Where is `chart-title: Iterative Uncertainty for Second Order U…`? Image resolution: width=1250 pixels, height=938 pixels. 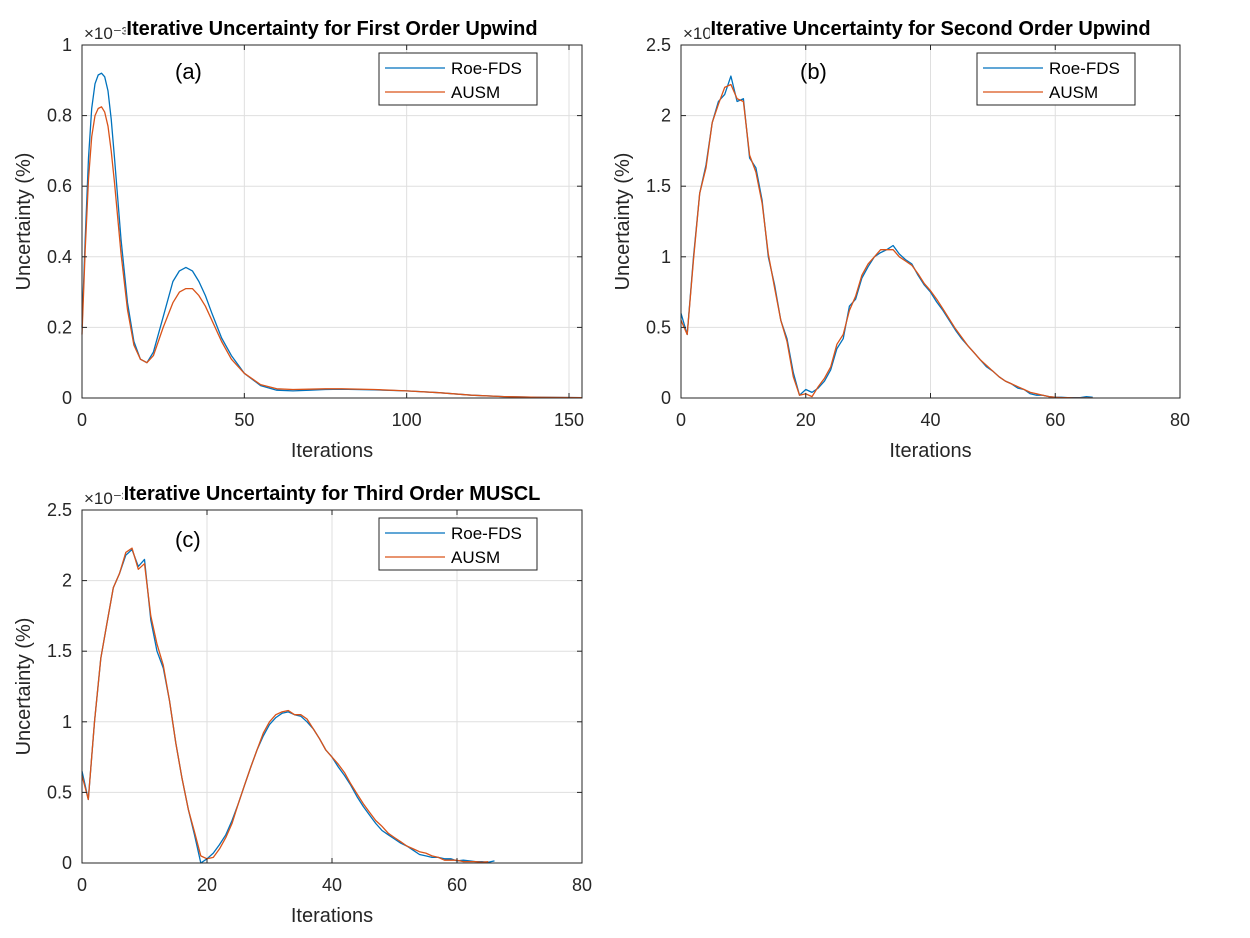
chart-title: Iterative Uncertainty for Second Order U… is located at coordinates (930, 29).